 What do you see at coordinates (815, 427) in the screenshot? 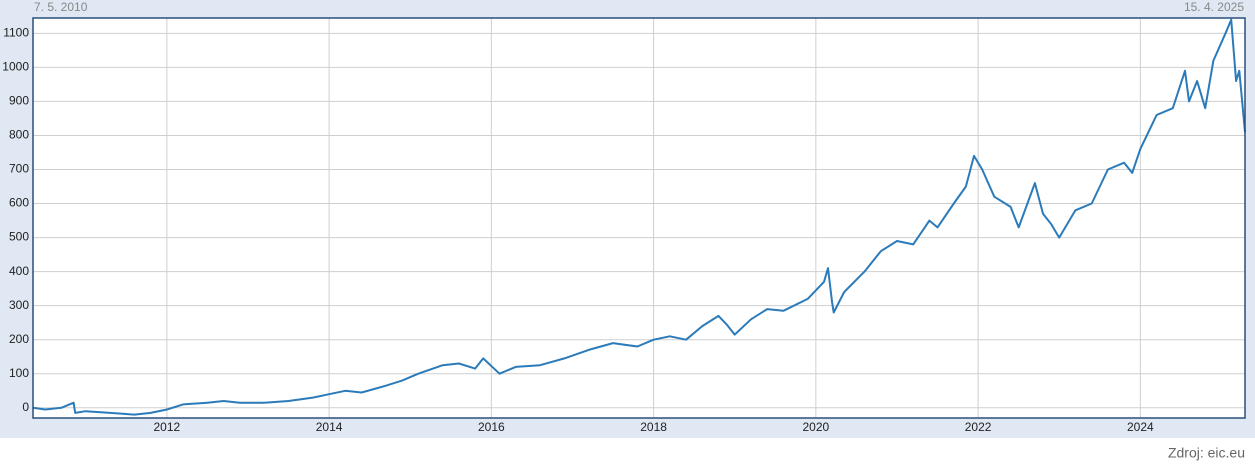
I see `x-tick-label: 2020` at bounding box center [815, 427].